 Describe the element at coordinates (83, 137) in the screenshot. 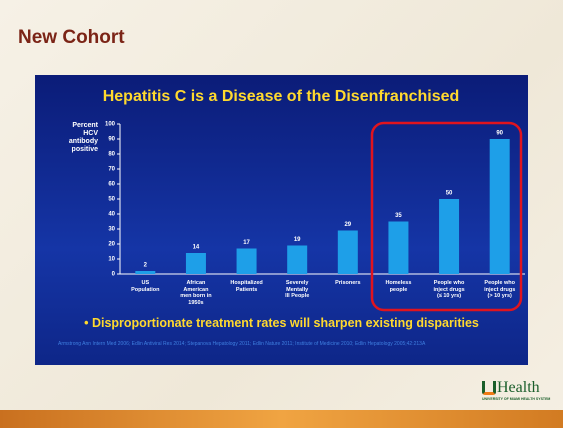

I see `y-axis-label: Percent HCV antibody positive` at that location.